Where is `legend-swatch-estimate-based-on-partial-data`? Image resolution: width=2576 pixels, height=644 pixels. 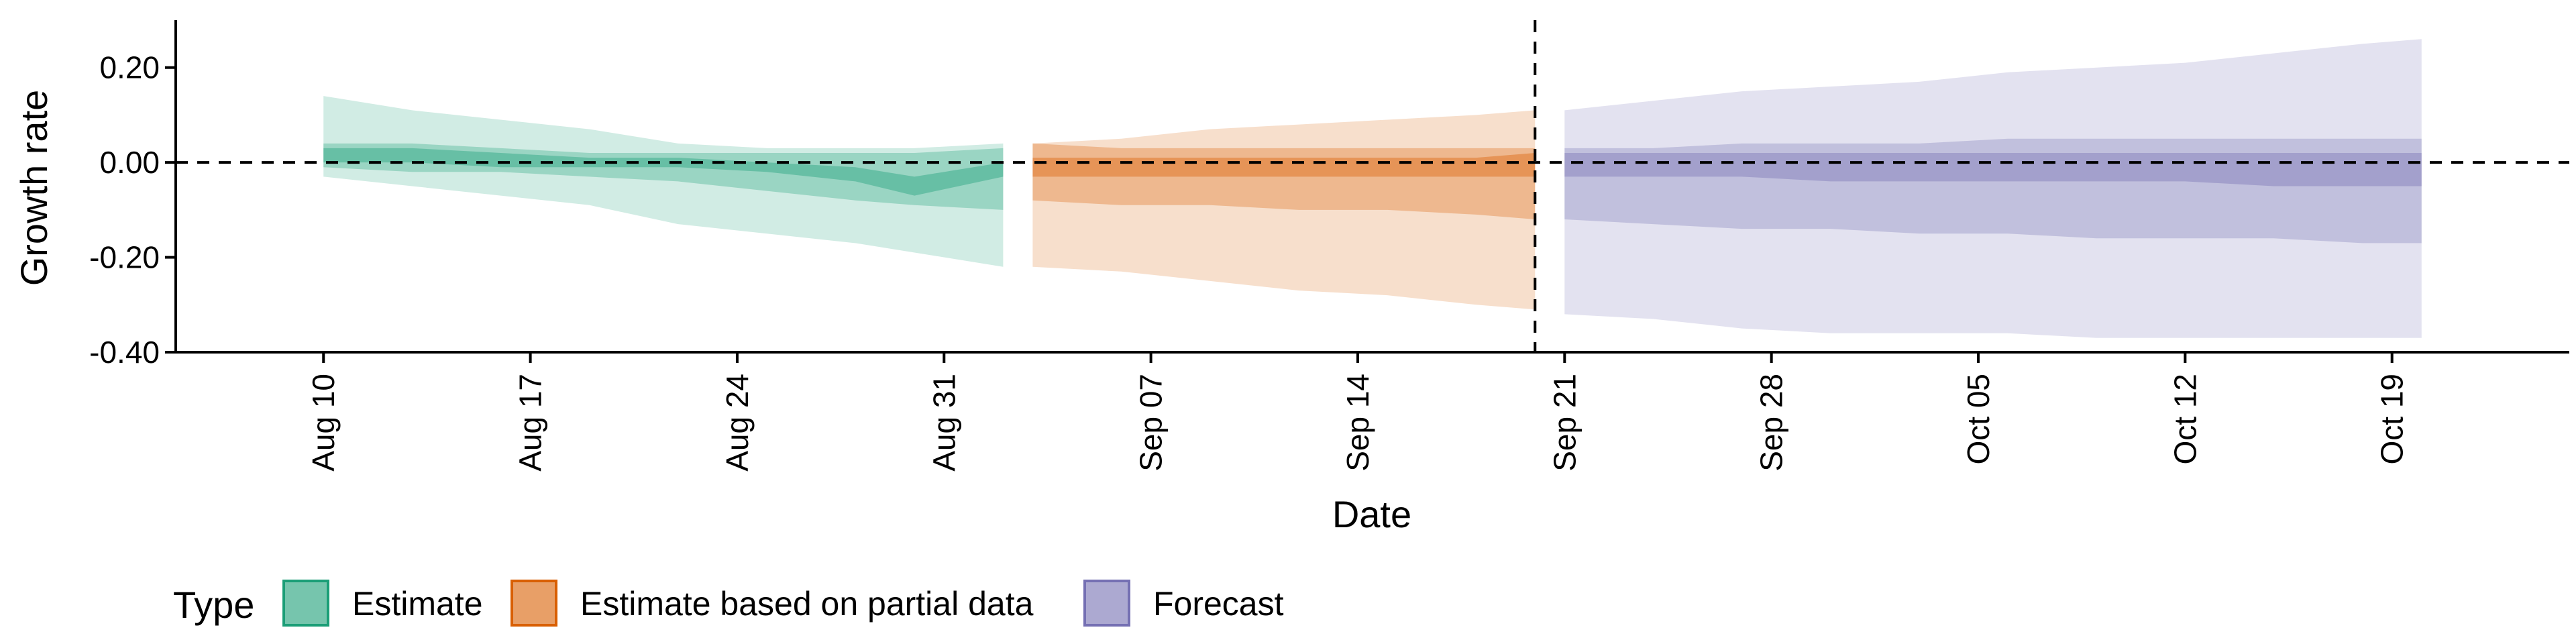 legend-swatch-estimate-based-on-partial-data is located at coordinates (534, 603).